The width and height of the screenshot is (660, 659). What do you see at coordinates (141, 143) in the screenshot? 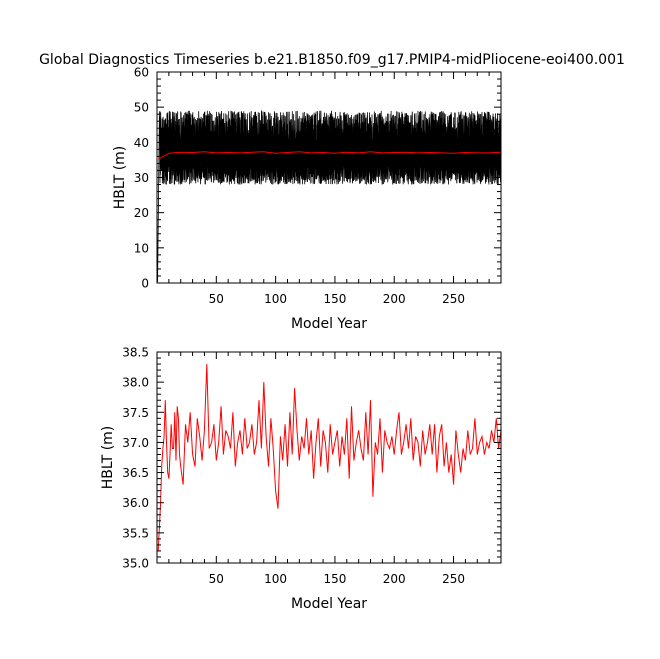
I see `y-tick-label: 40` at bounding box center [141, 143].